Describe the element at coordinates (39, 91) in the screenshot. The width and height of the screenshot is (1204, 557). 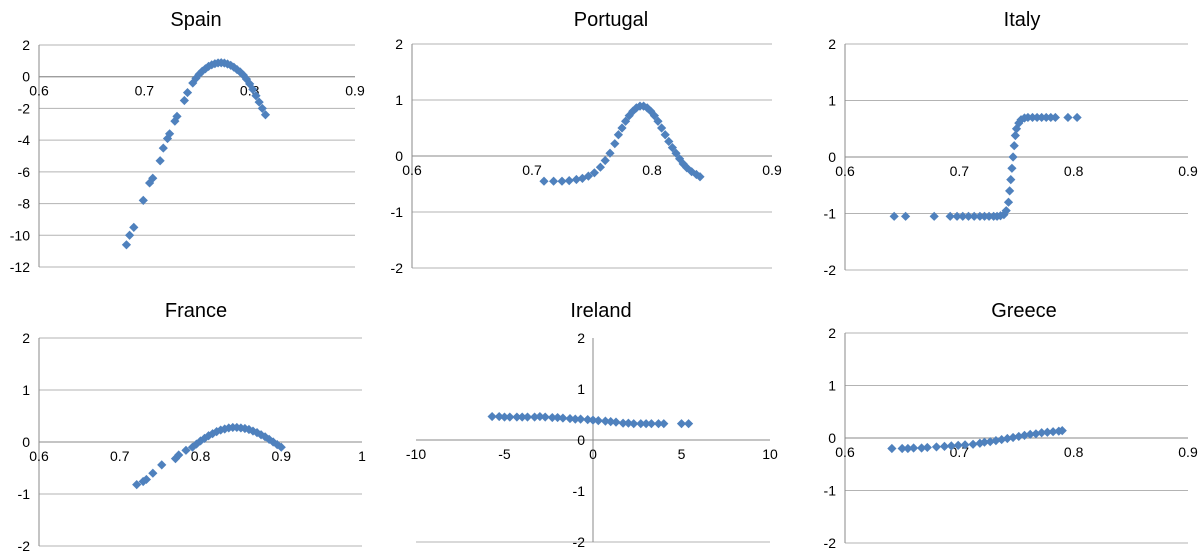
I see `x-tick-label: 0.6` at that location.